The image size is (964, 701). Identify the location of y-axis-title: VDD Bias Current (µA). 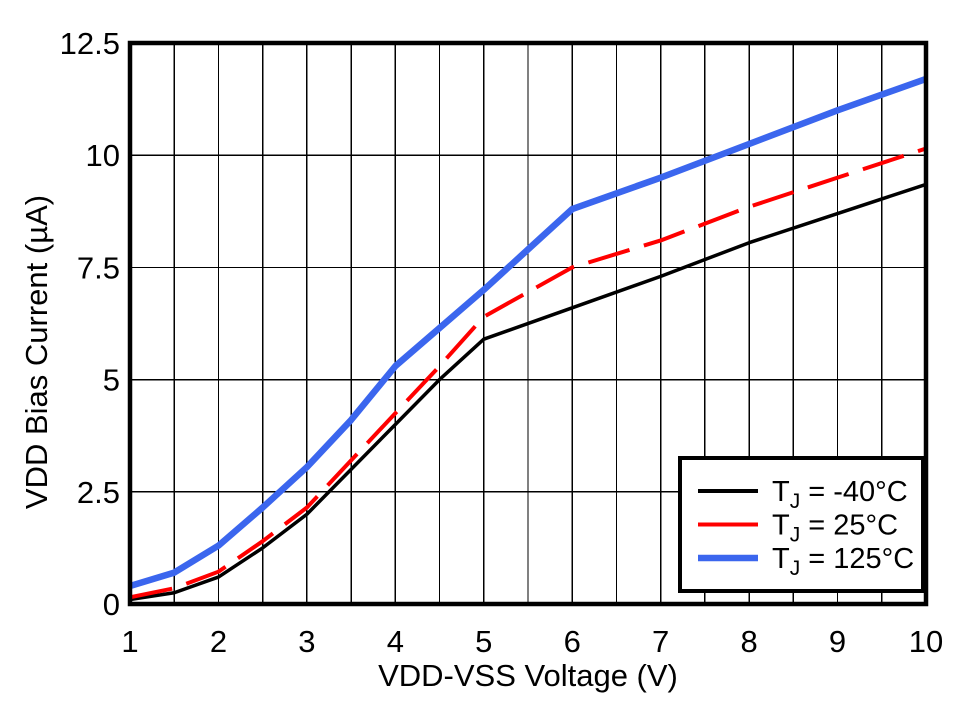
(36, 352).